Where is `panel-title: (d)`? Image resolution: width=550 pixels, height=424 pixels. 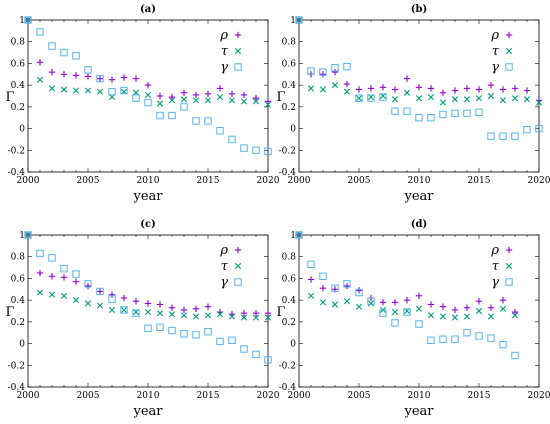
panel-title: (d) is located at coordinates (419, 224).